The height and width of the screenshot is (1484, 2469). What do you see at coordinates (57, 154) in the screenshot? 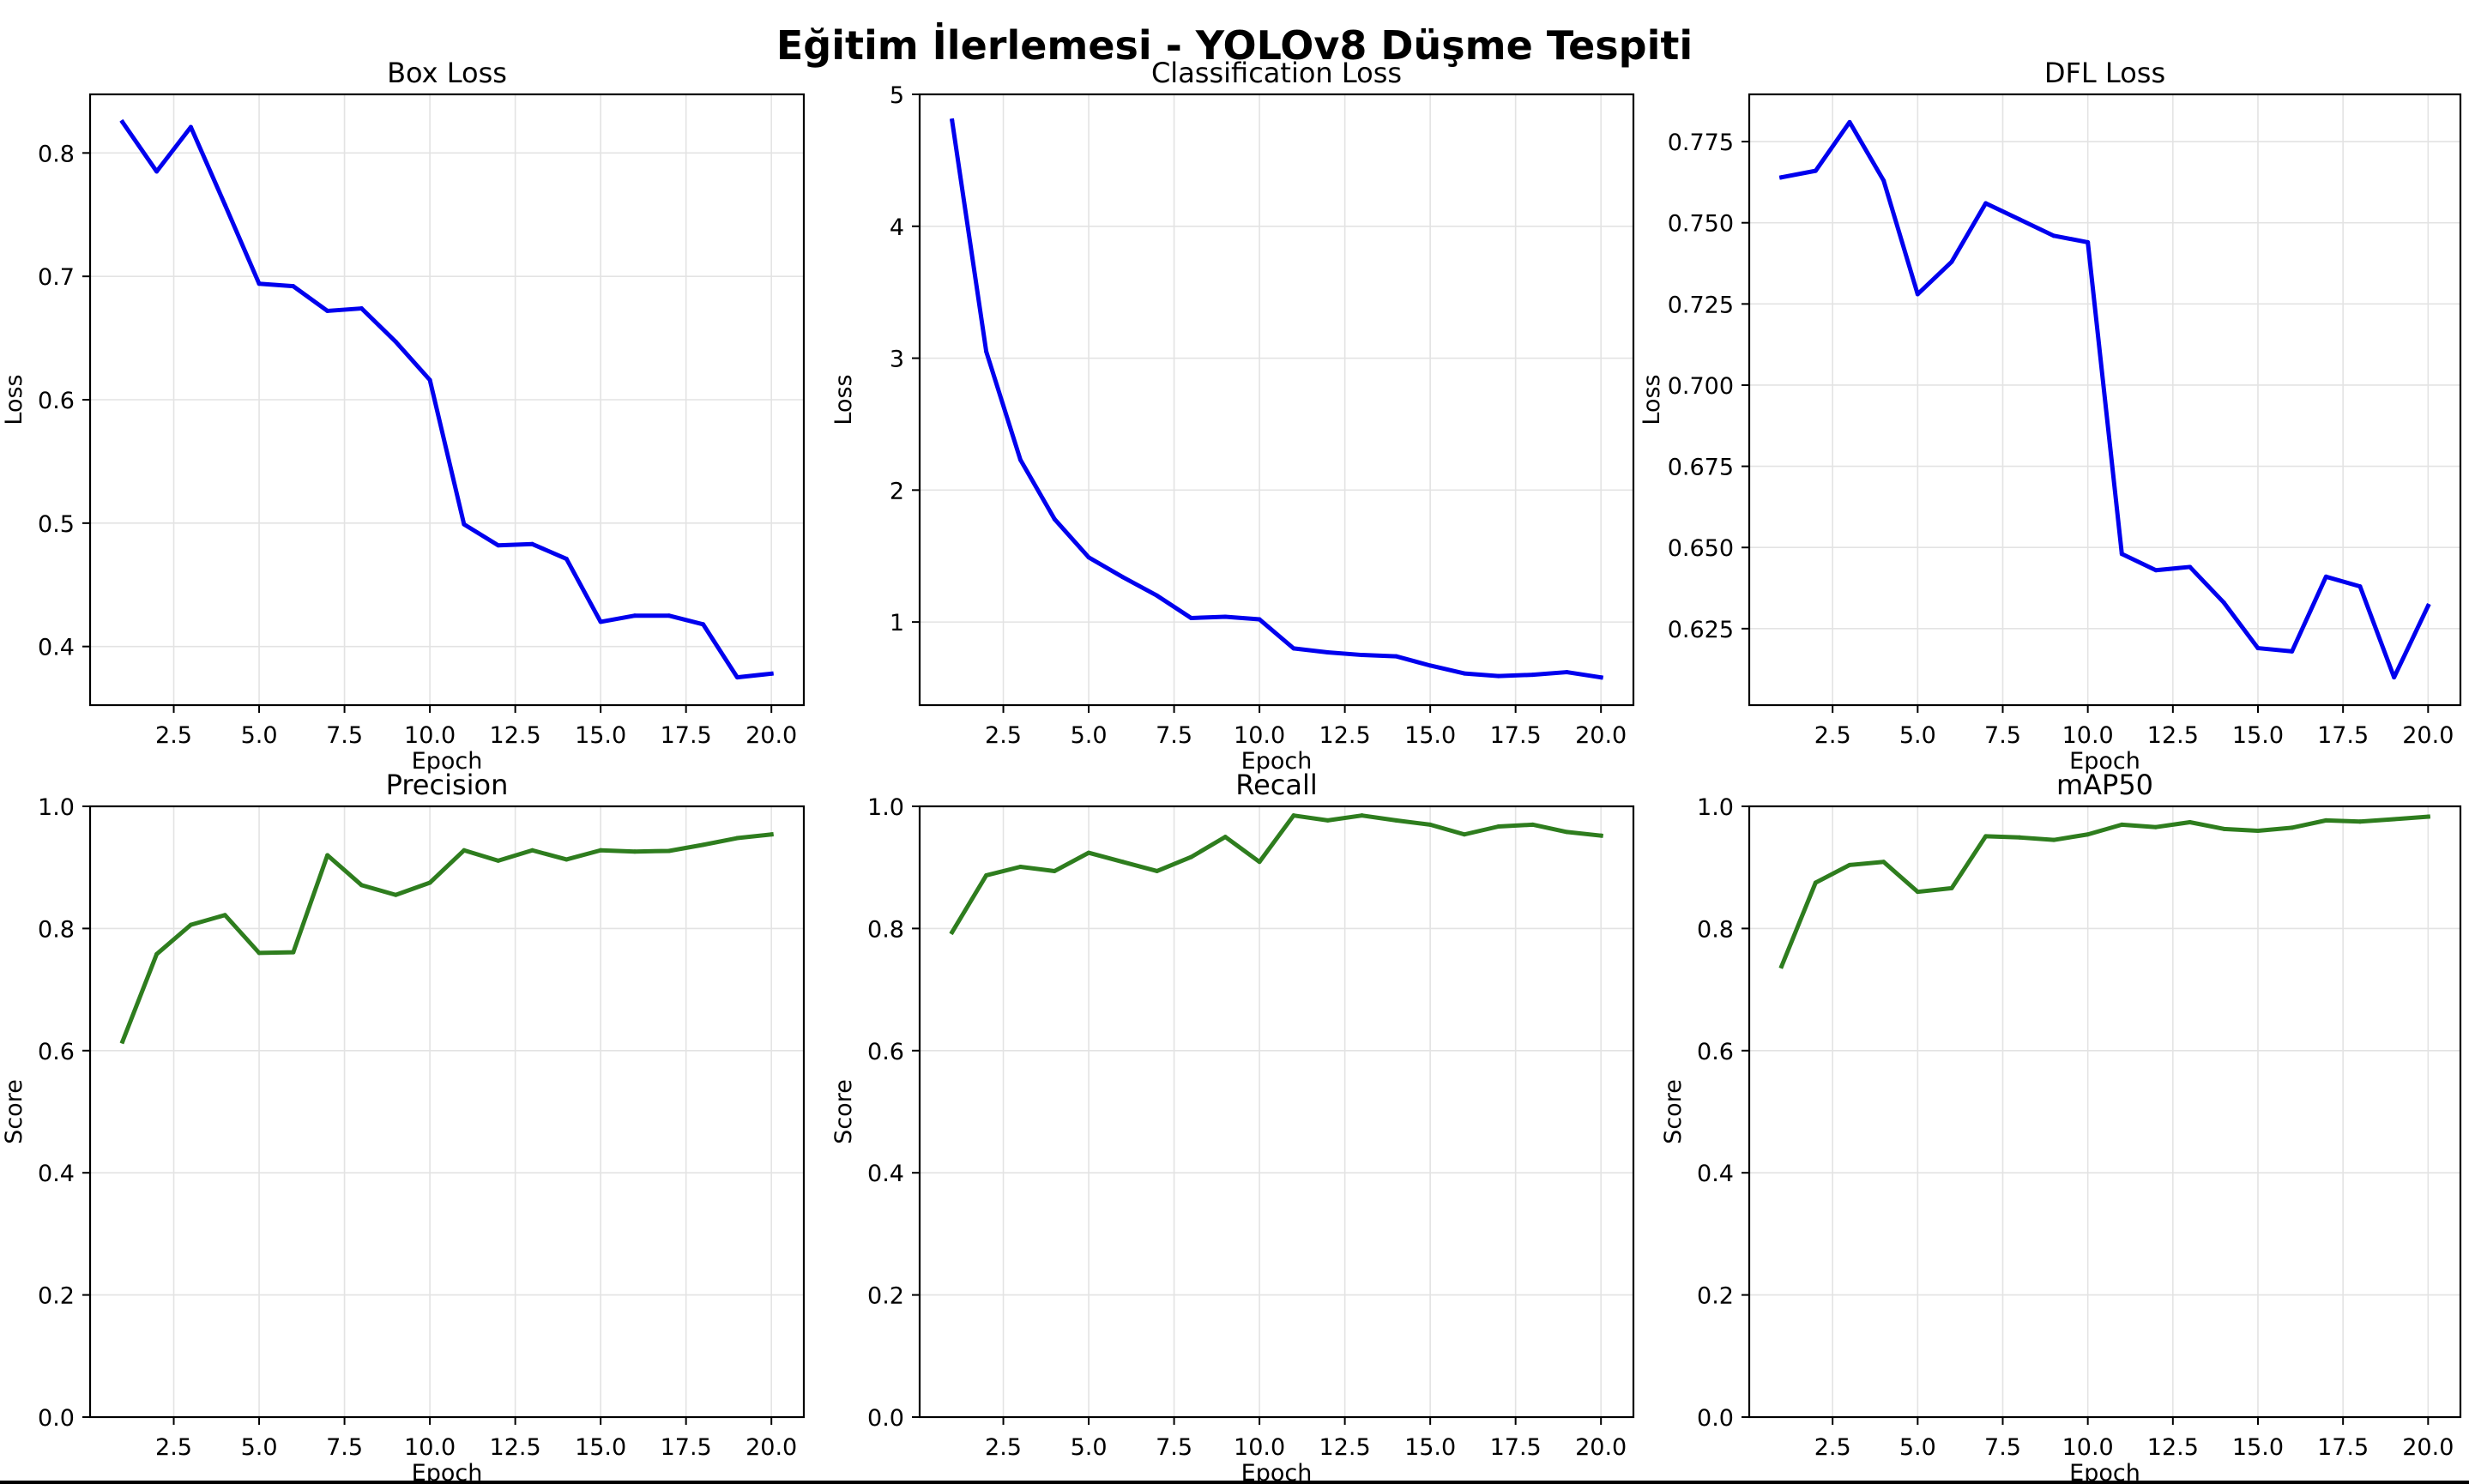
I see `y-tick-label: 0.8` at bounding box center [57, 154].